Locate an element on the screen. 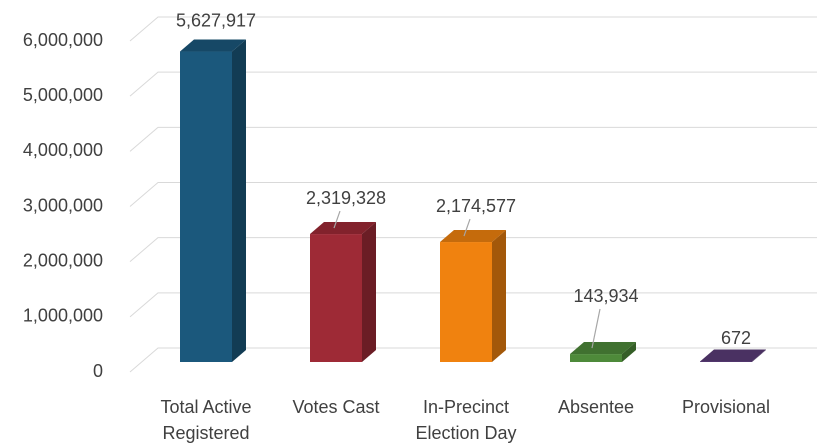  data-label: 5,627,917 is located at coordinates (216, 20).